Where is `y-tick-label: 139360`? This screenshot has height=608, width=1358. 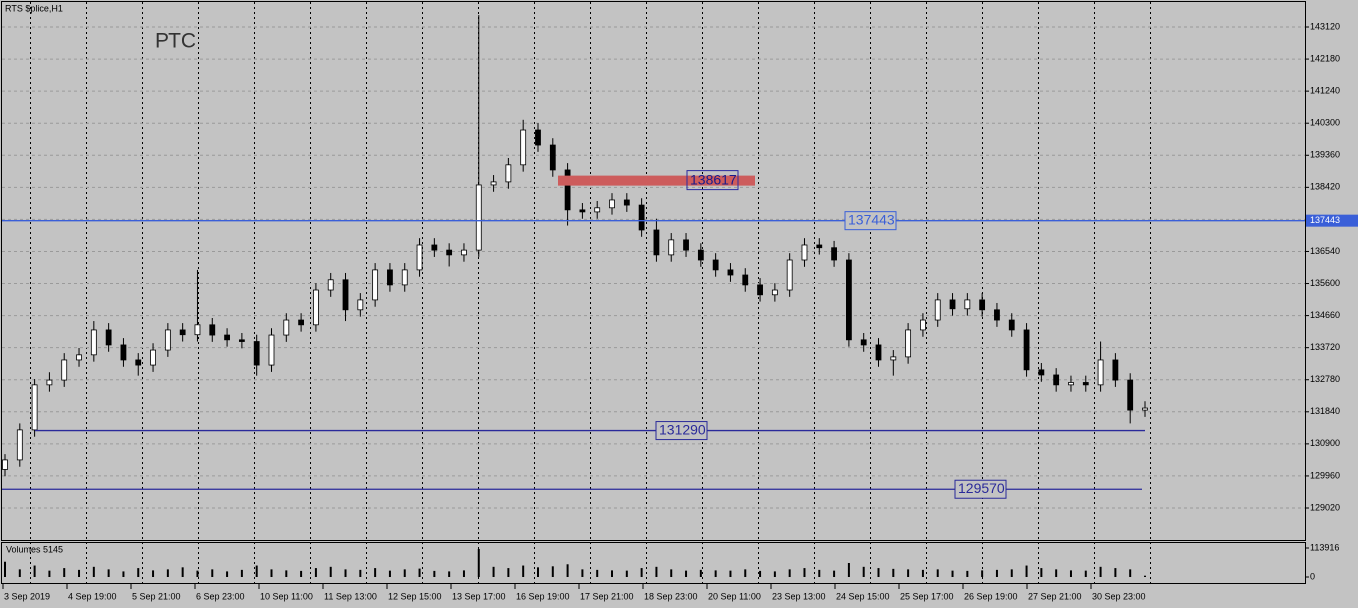
y-tick-label: 139360 is located at coordinates (1325, 155).